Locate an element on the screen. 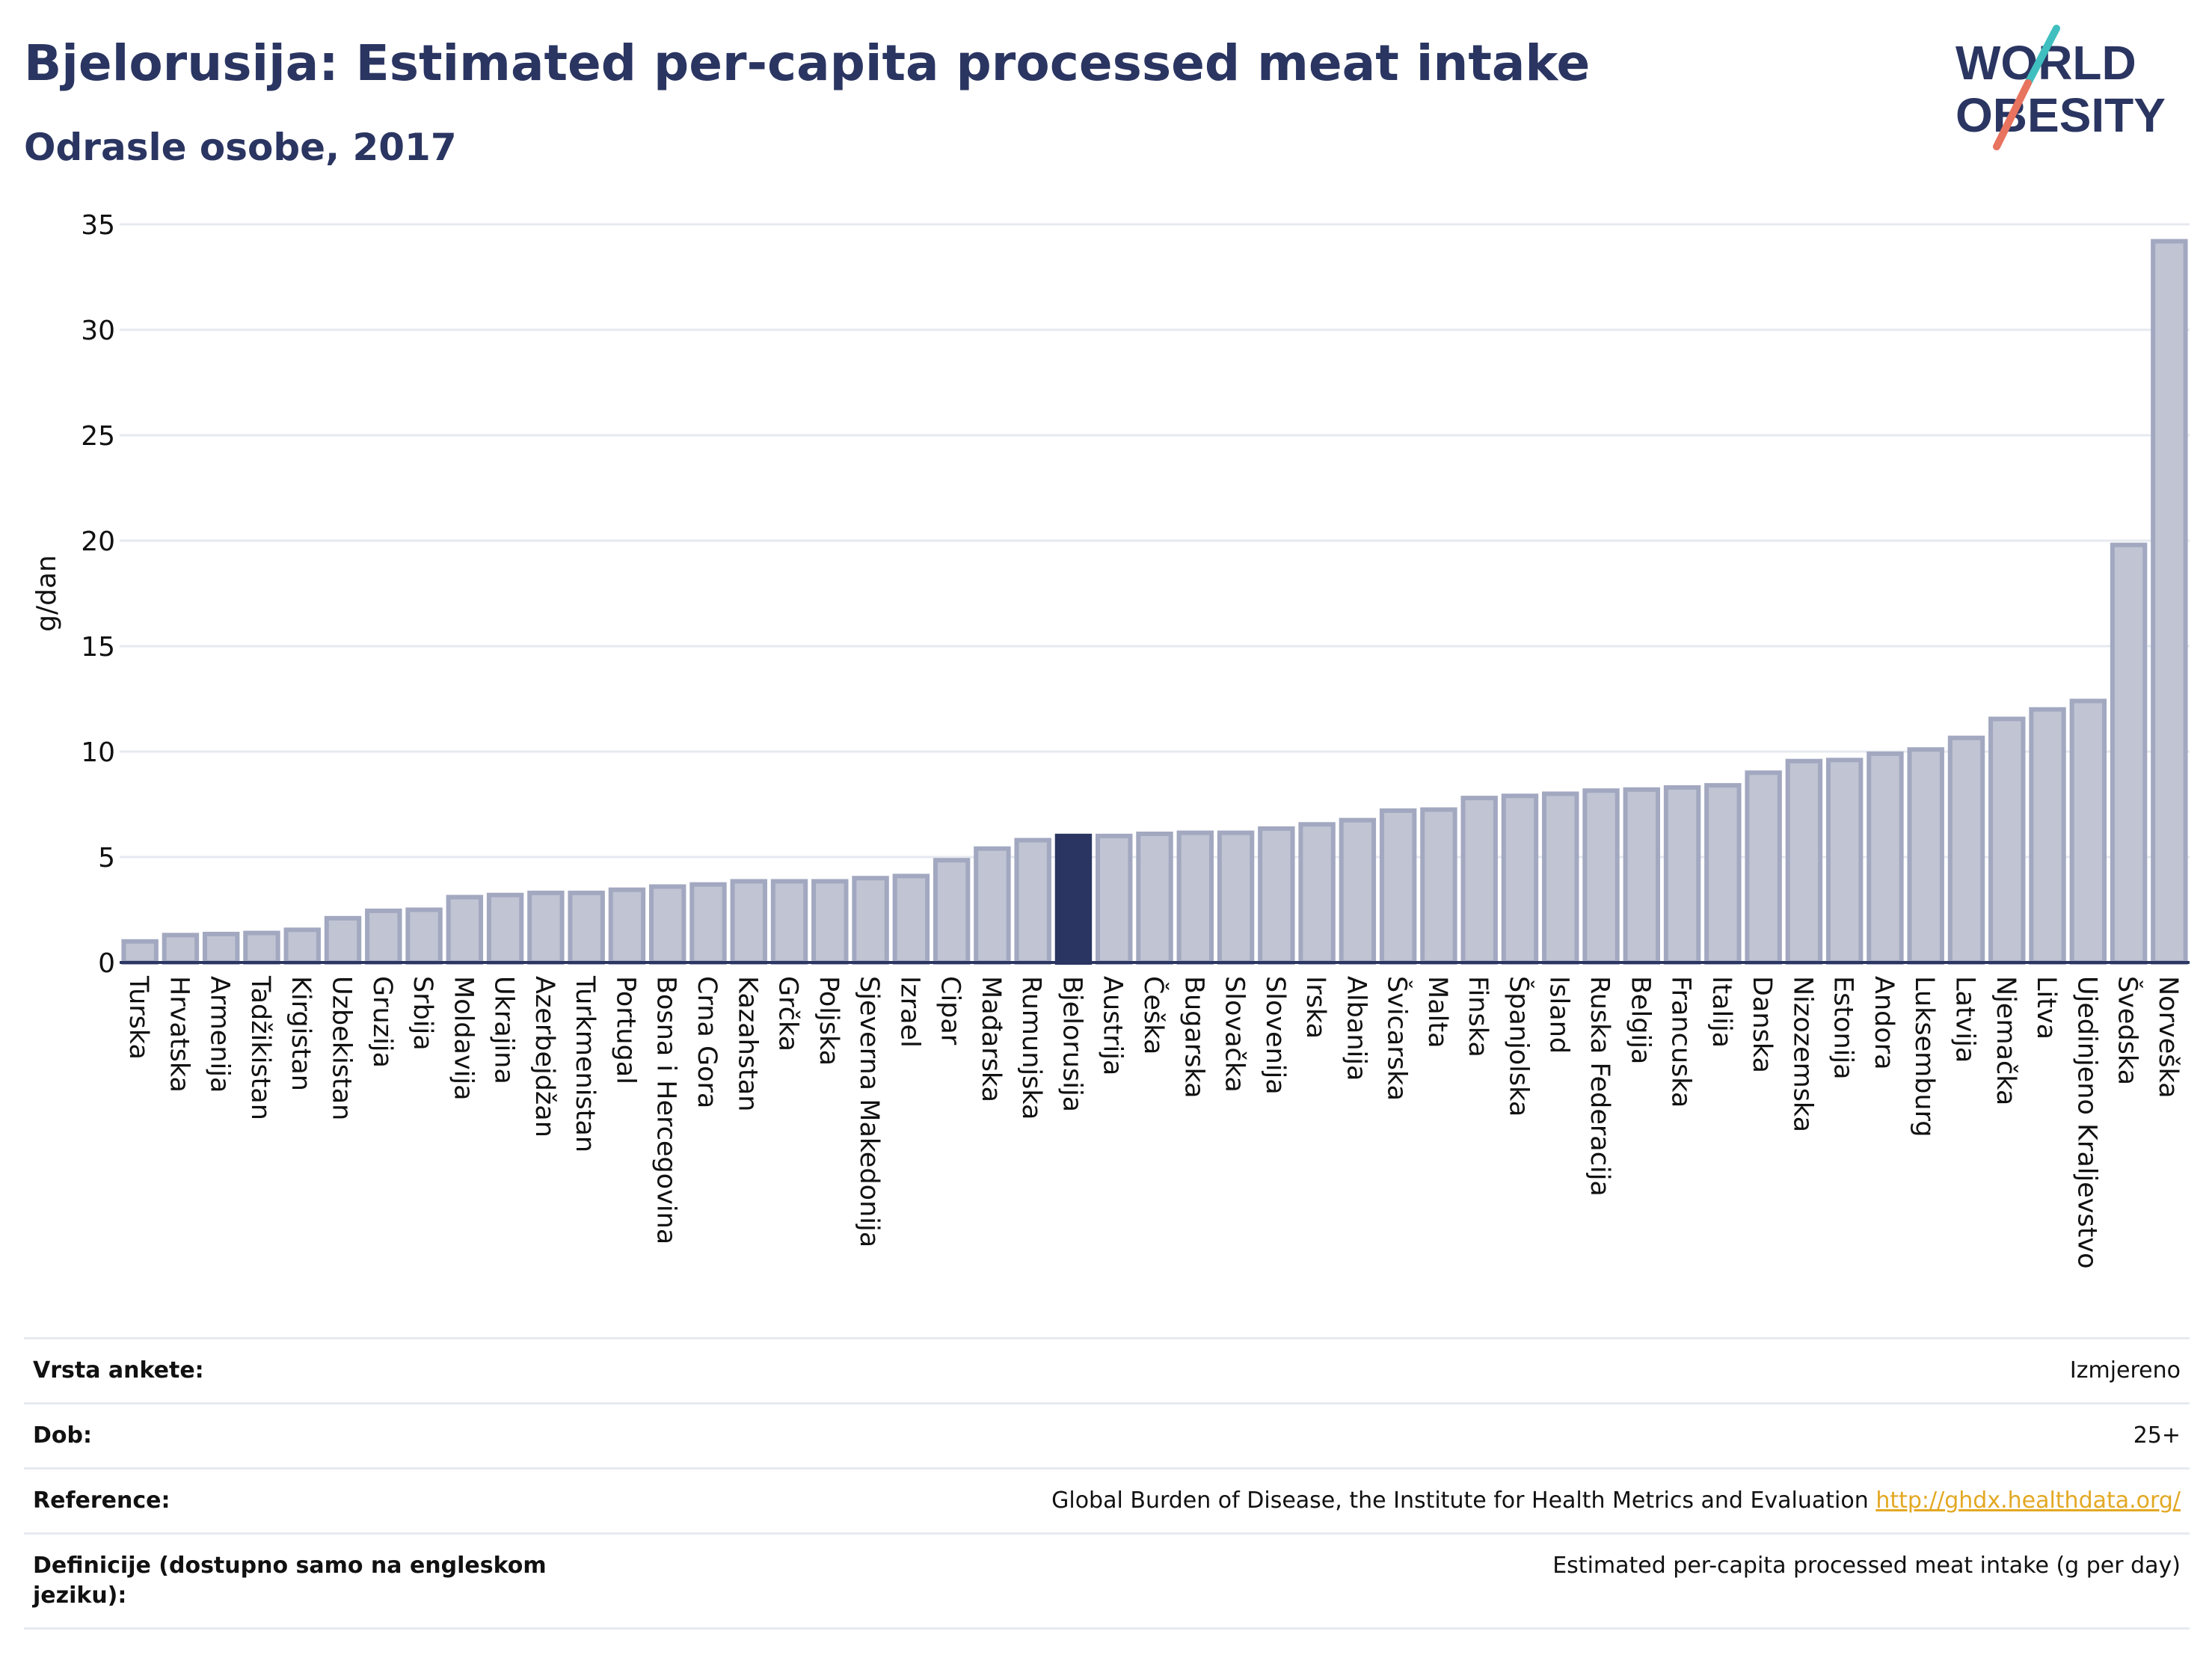 The width and height of the screenshot is (2212, 1655). info-value: Izmjereno is located at coordinates (2125, 1370).